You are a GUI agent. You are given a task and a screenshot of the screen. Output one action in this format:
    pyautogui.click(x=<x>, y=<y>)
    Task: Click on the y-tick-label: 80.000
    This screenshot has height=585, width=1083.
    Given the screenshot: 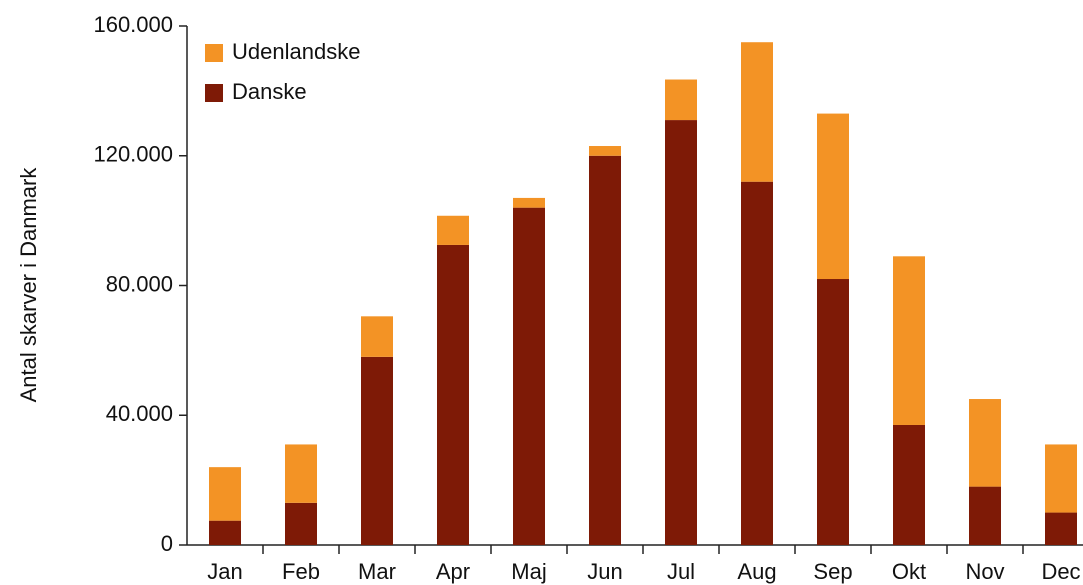 What is the action you would take?
    pyautogui.click(x=139, y=283)
    